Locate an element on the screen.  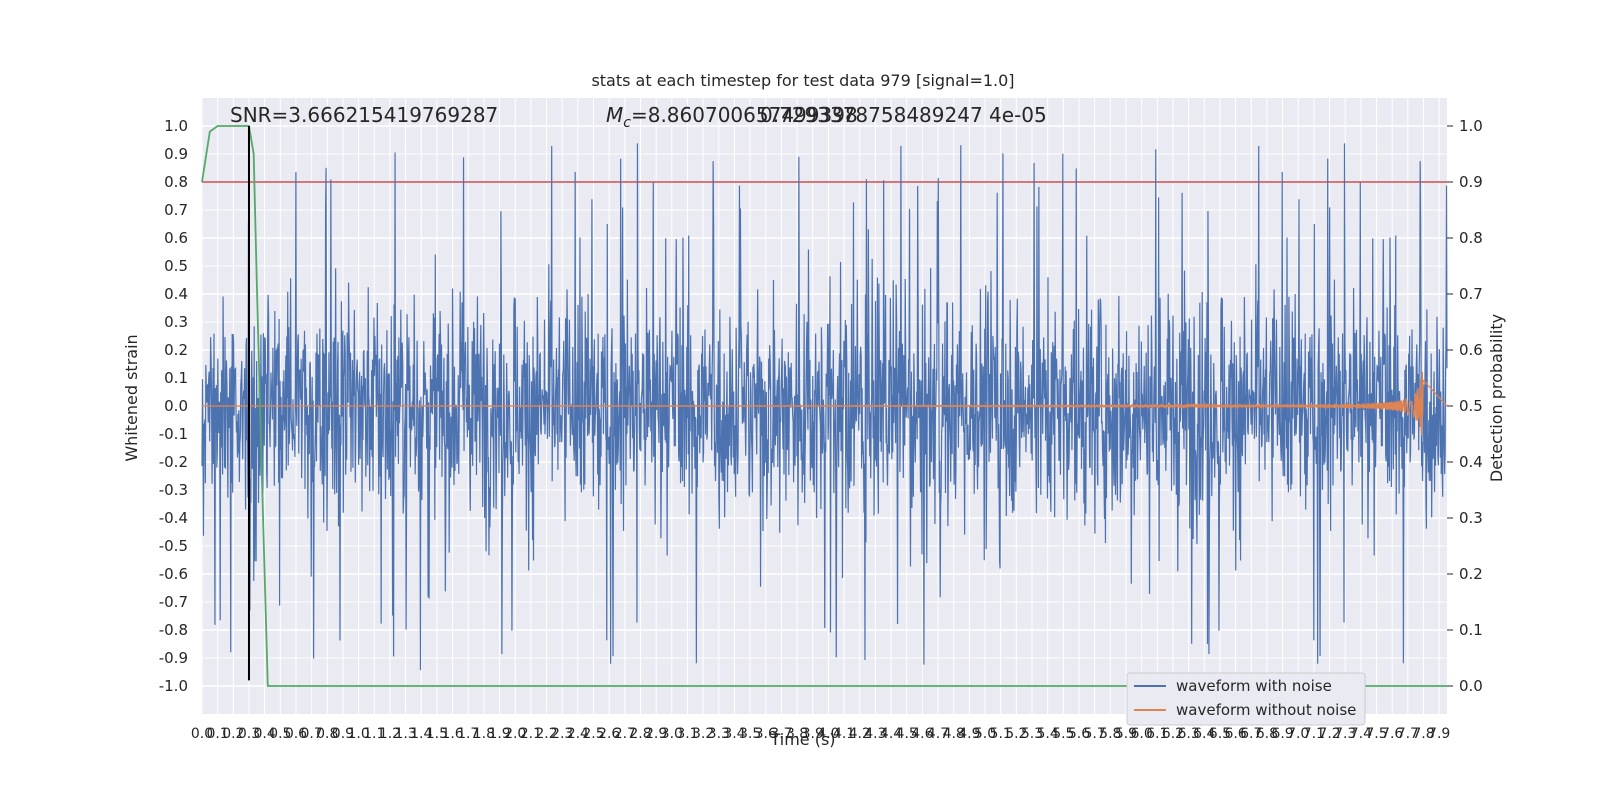
y-tick-label-left: -0.4 is located at coordinates (173, 518).